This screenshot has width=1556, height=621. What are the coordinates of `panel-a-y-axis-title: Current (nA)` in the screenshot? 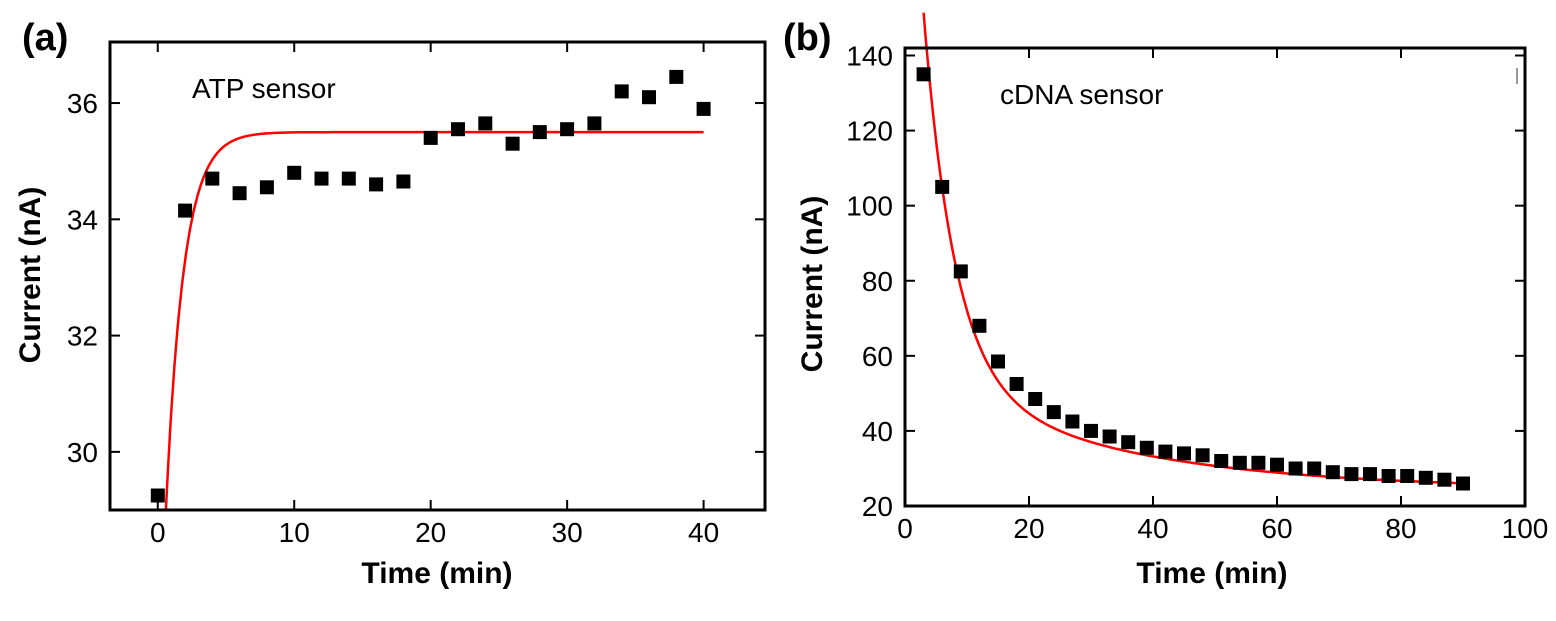 It's located at (30, 275).